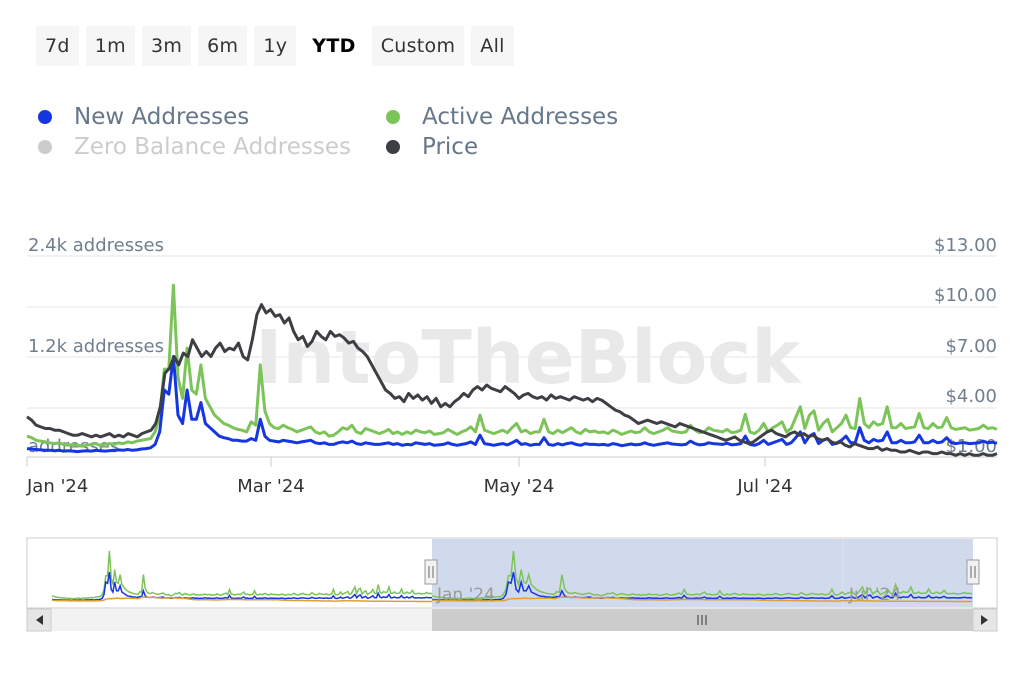 The width and height of the screenshot is (1024, 675). I want to click on right-axis-label: $7.00, so click(971, 346).